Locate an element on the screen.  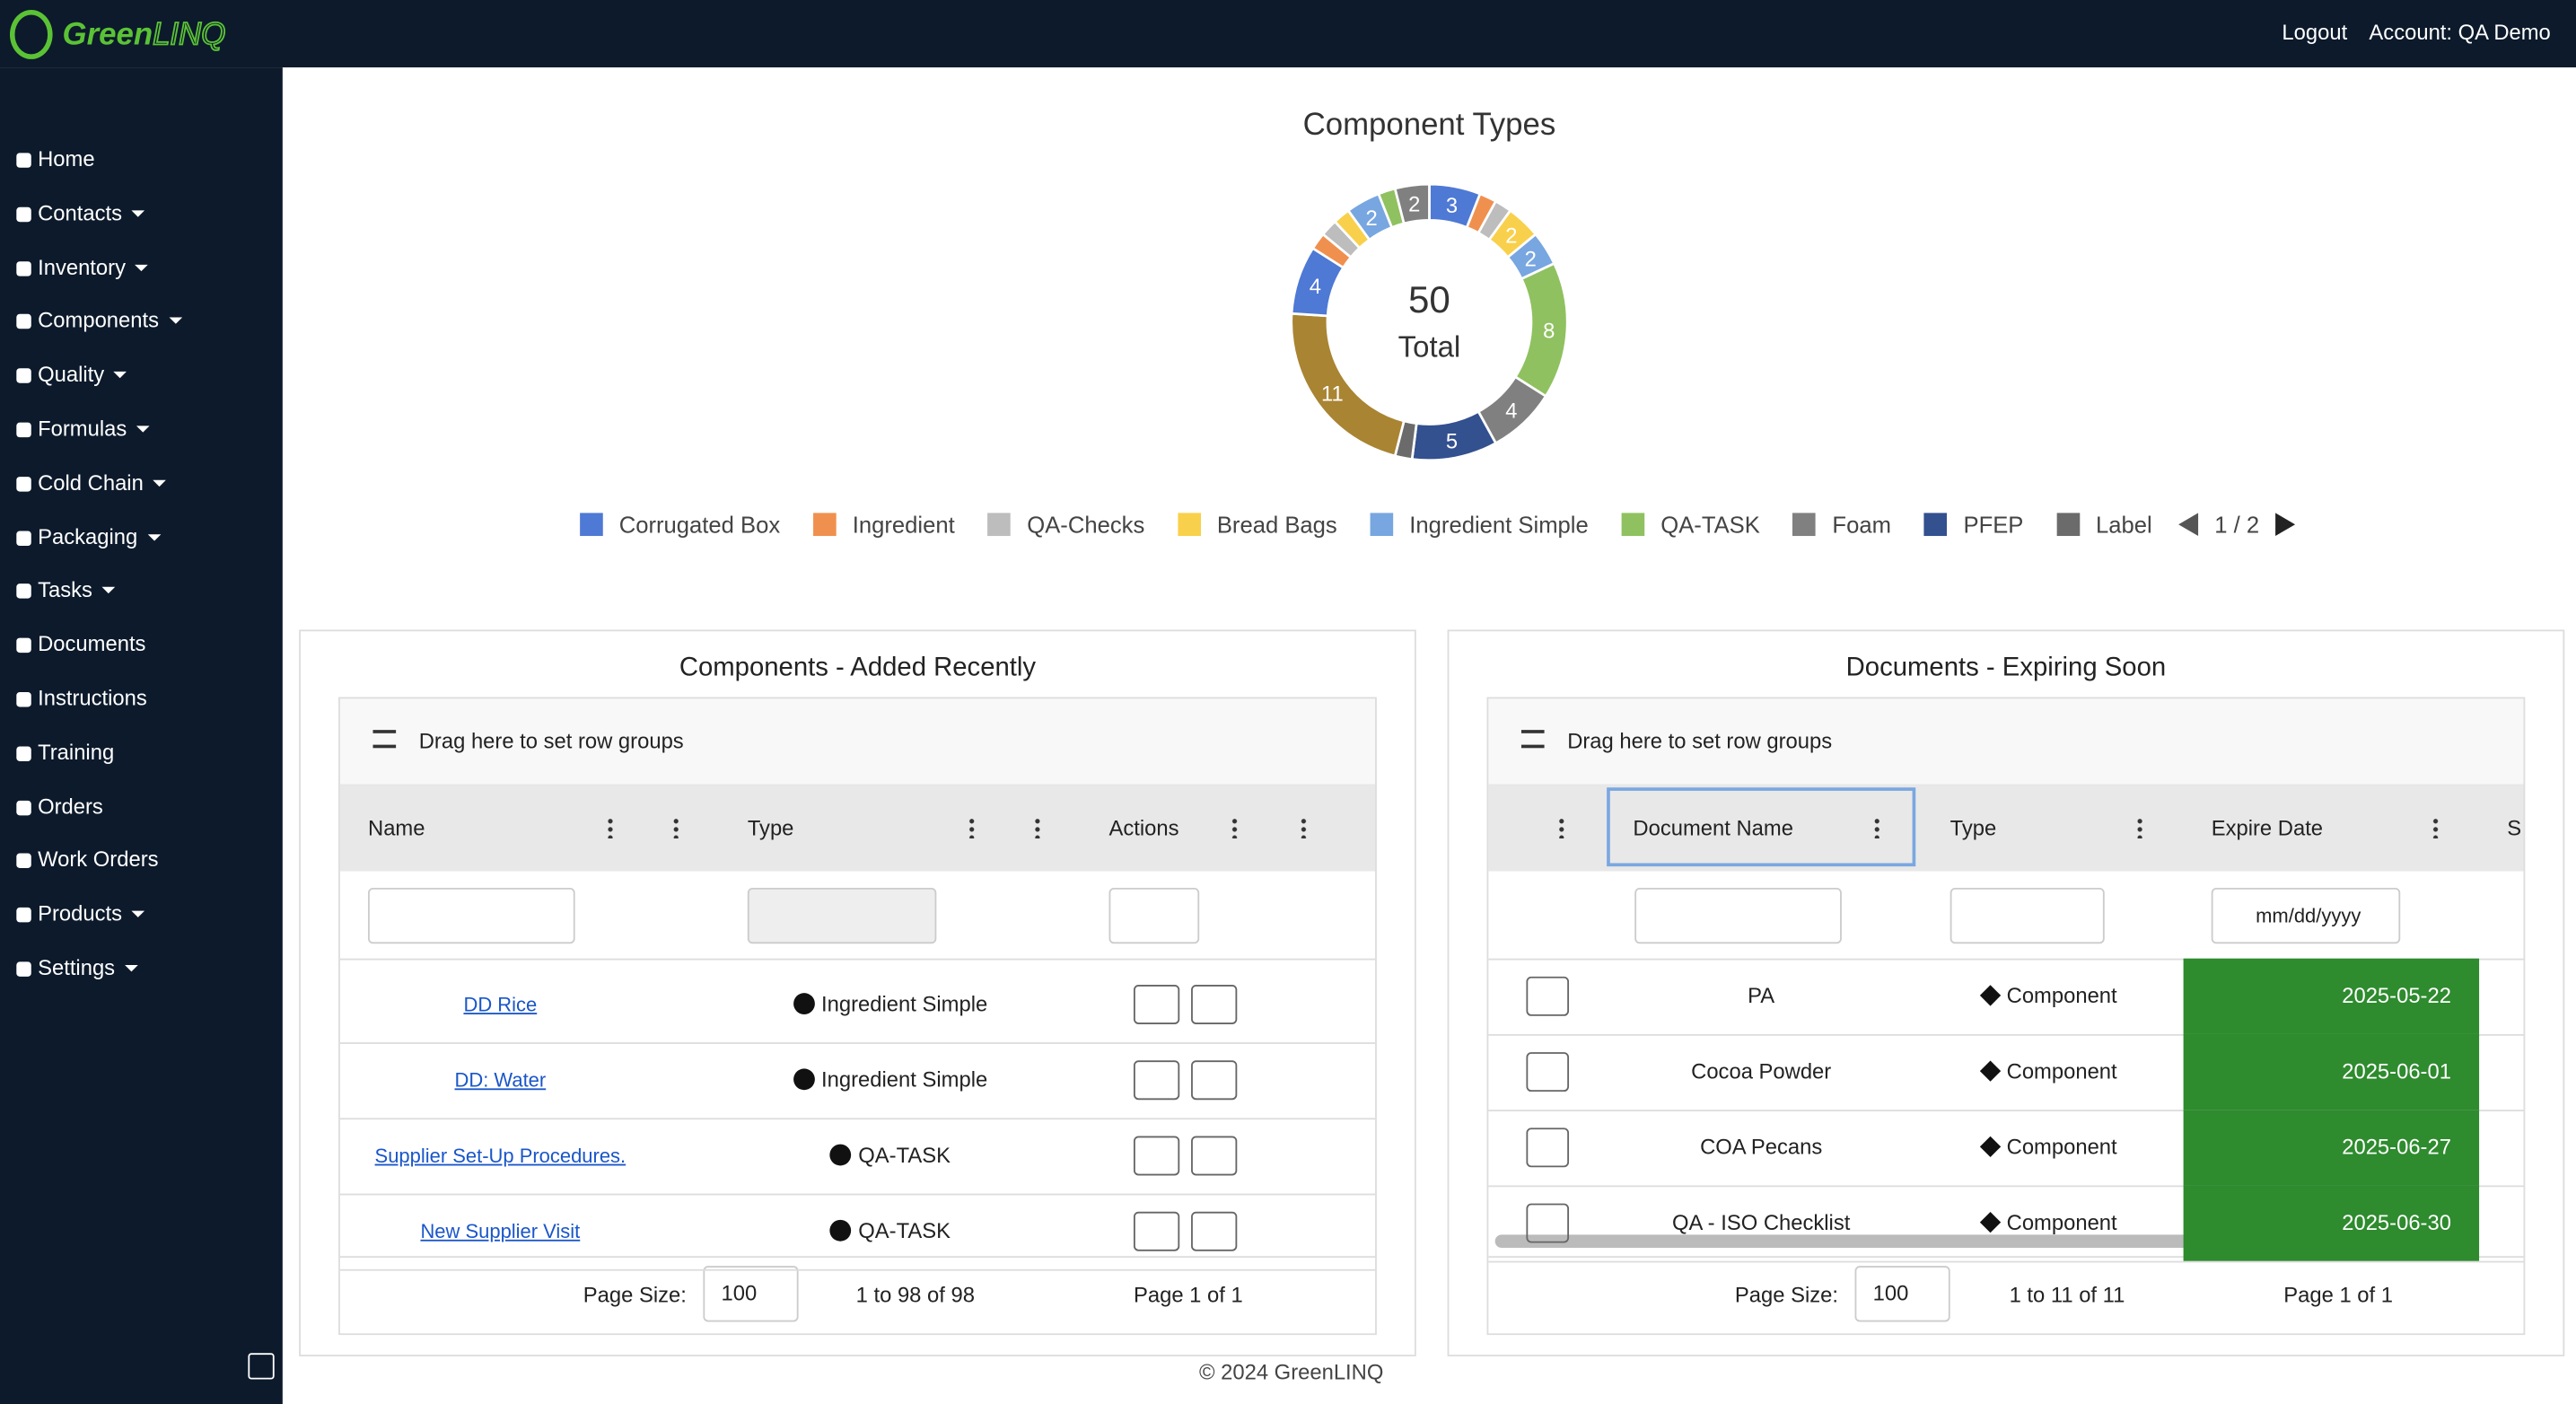
legend-item: Foam is located at coordinates (1841, 525).